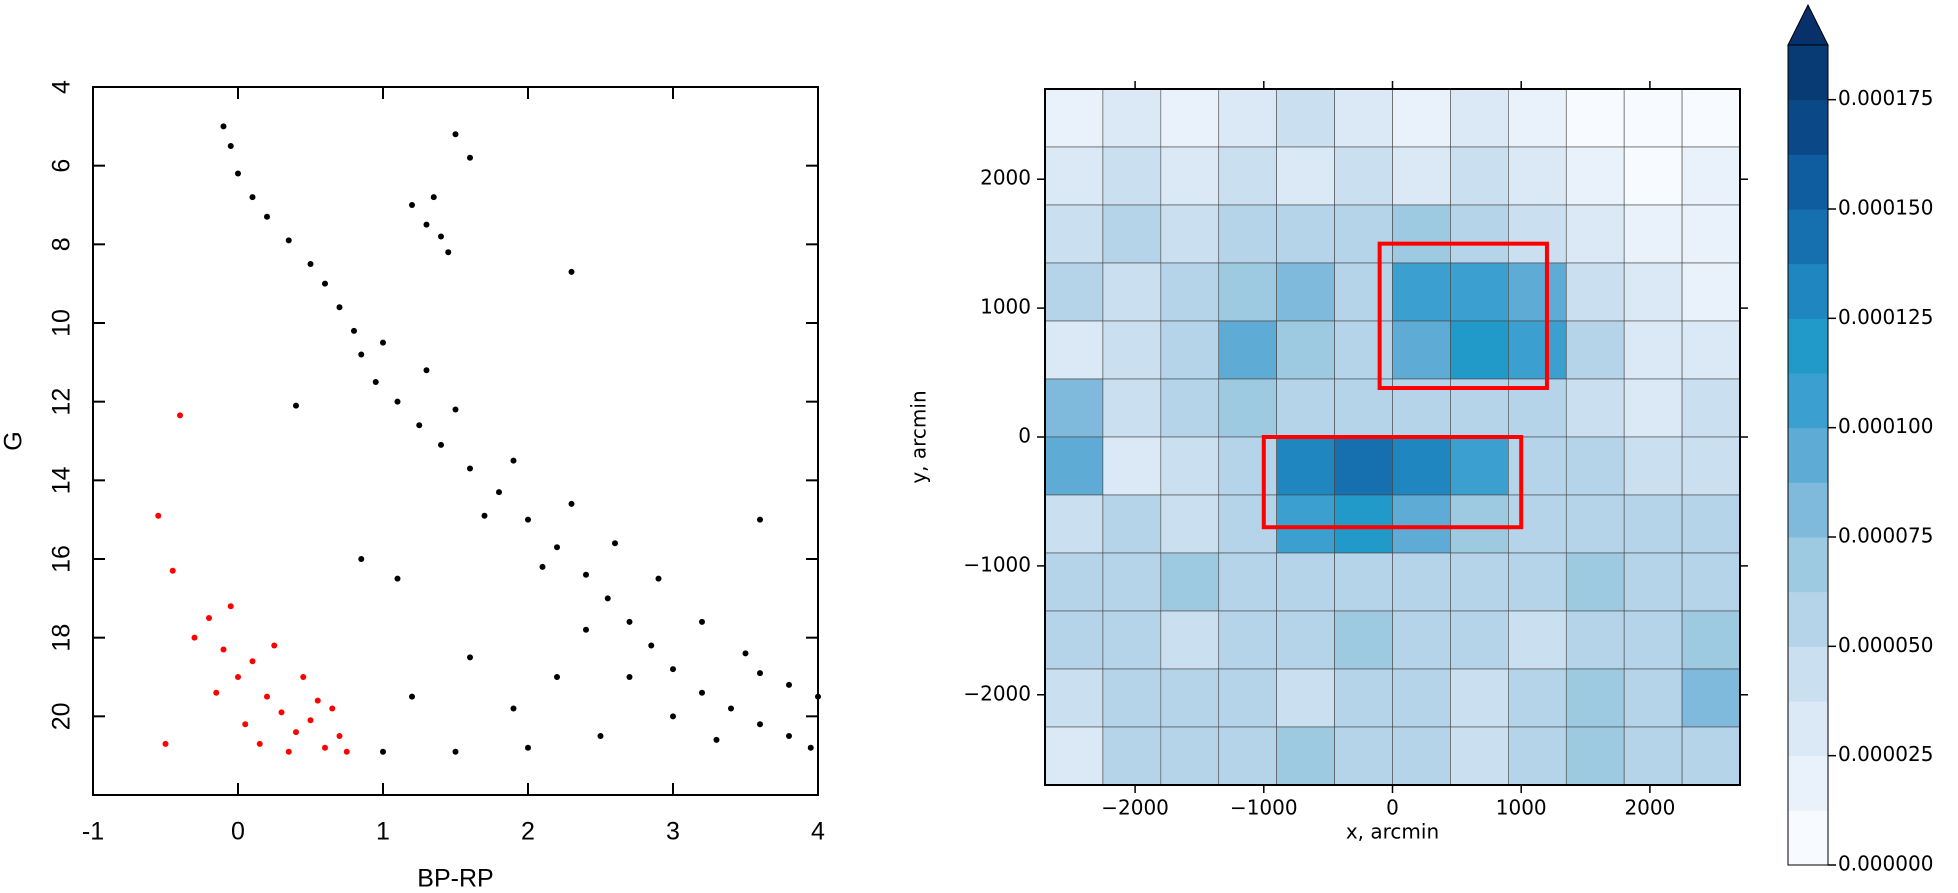 The height and width of the screenshot is (893, 1958). What do you see at coordinates (1392, 808) in the screenshot?
I see `x-tick-label: 0` at bounding box center [1392, 808].